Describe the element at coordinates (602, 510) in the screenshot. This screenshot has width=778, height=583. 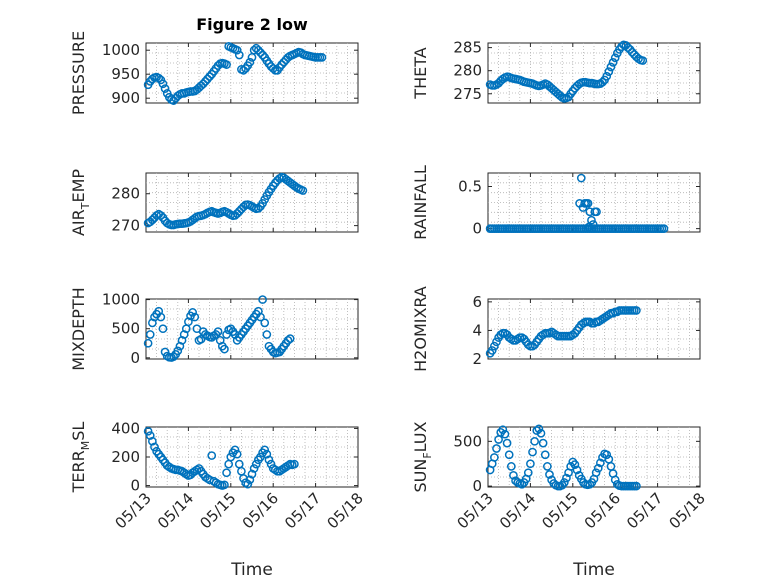
I see `x-tick-label: 05/16` at that location.